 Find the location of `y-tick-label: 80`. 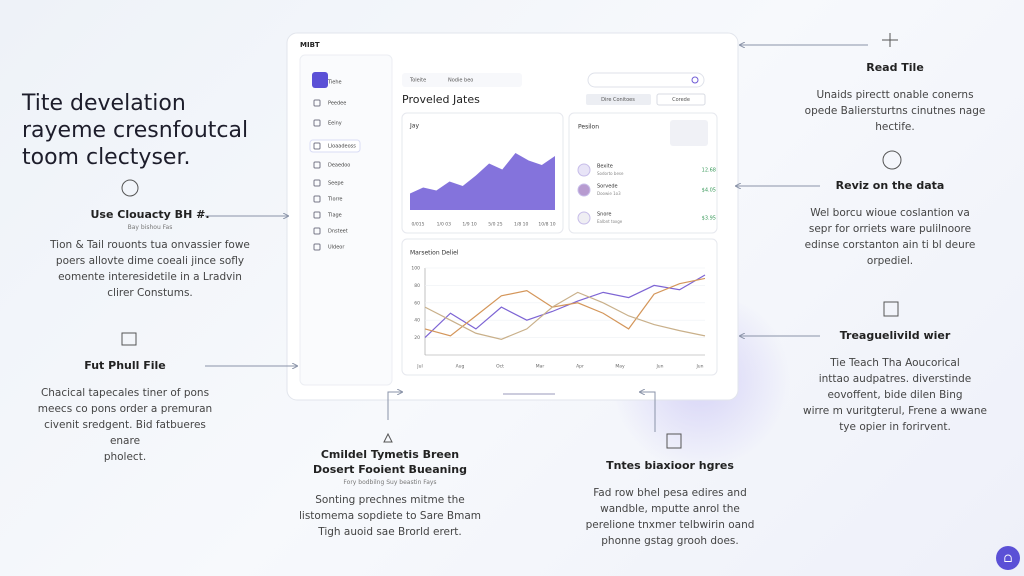

y-tick-label: 80 is located at coordinates (417, 286).